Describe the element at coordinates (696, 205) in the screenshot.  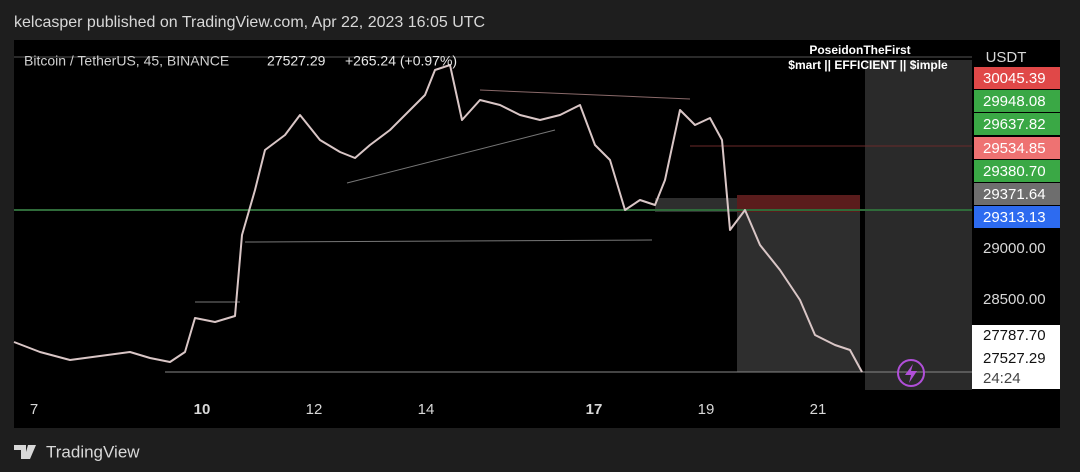
I see `demand-zone` at that location.